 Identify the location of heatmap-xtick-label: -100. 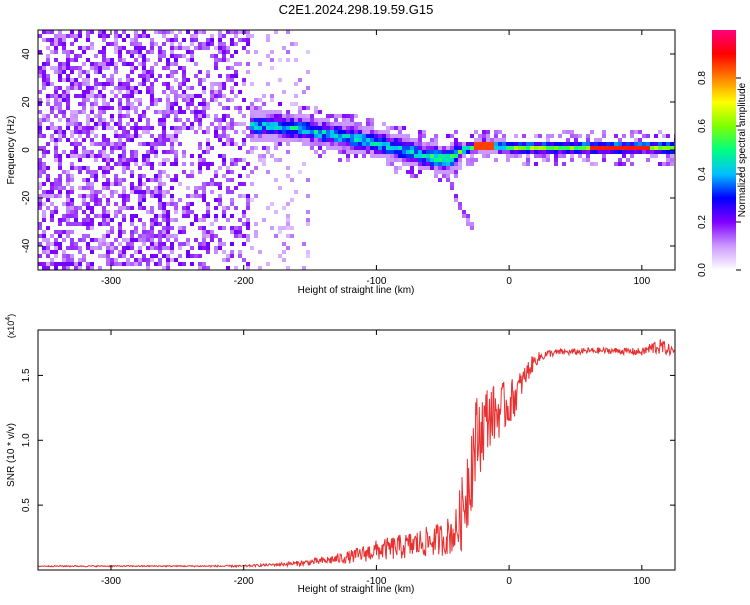
(376, 281).